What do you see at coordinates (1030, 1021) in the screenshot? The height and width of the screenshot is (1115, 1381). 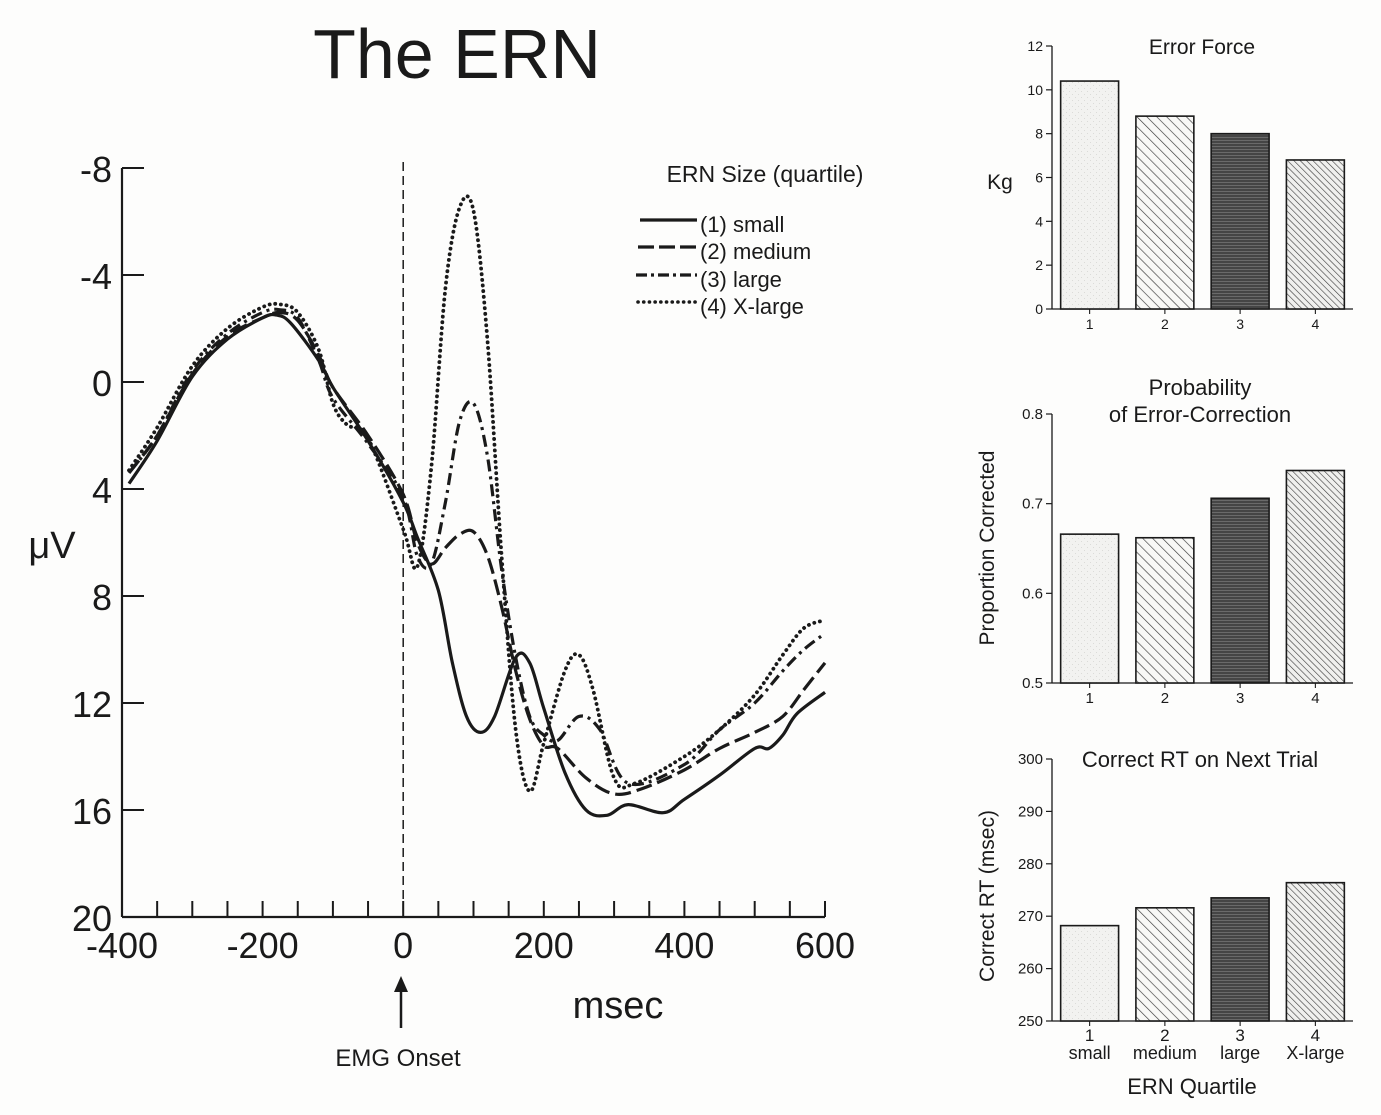 I see `correct-rt-y-tick-label: 250` at bounding box center [1030, 1021].